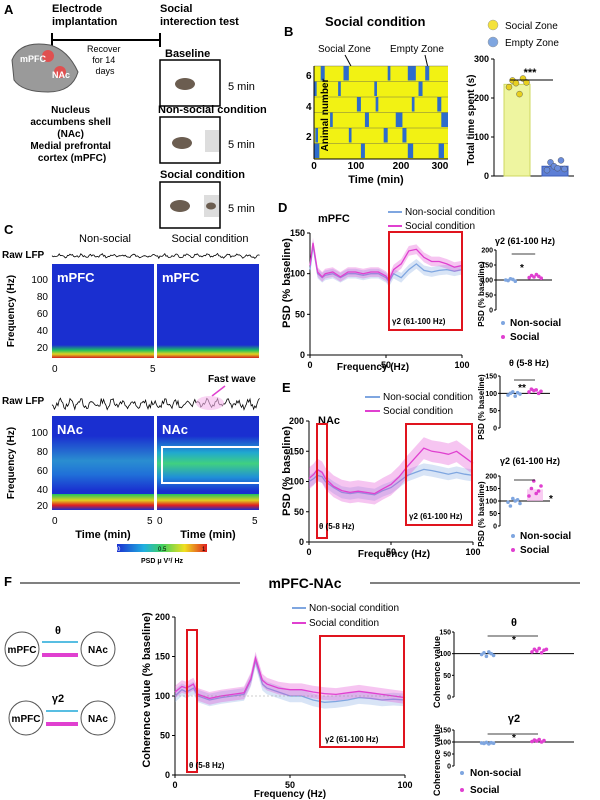  Describe the element at coordinates (119, 550) in the screenshot. I see `colorbar-tick: 0` at that location.